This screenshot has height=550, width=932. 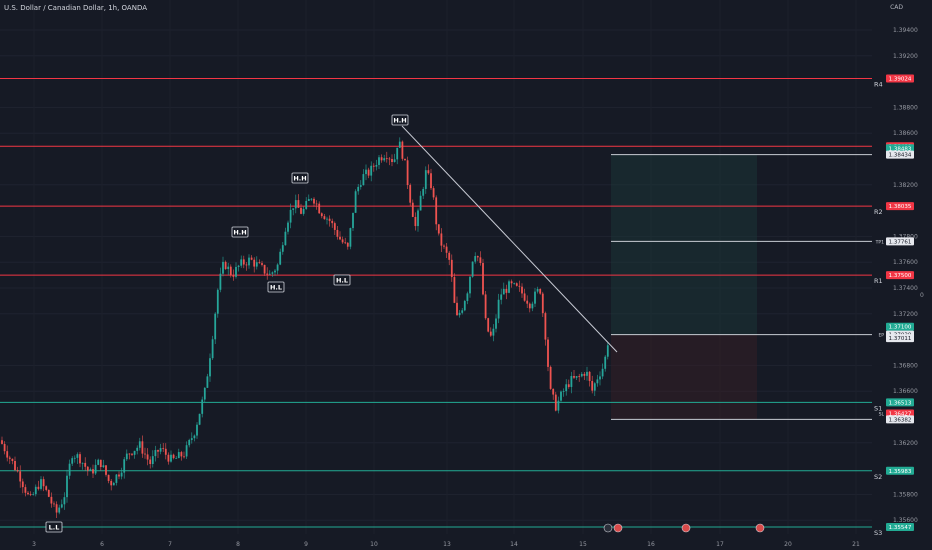 I want to click on time-axis-bg, so click(x=436, y=542).